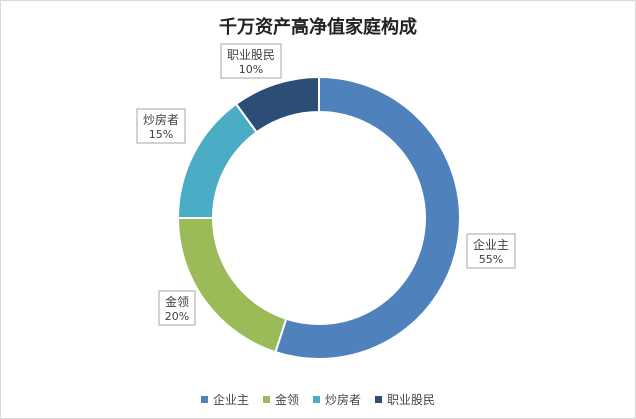 This screenshot has width=636, height=419. Describe the element at coordinates (161, 134) in the screenshot. I see `data-label-value: 15%` at that location.